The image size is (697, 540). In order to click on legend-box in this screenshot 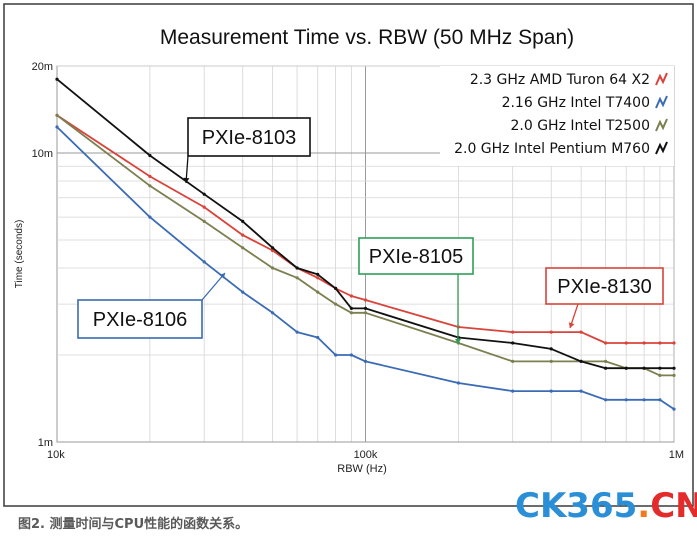, I will do `click(557, 116)`.